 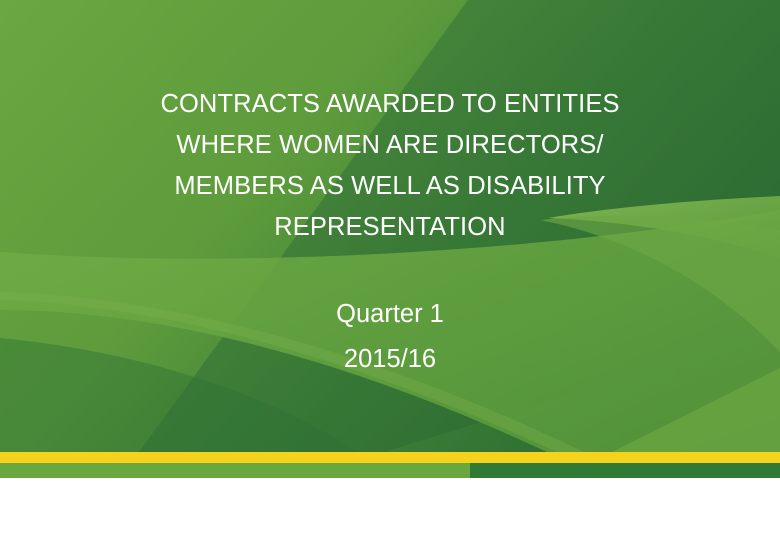 What do you see at coordinates (390, 359) in the screenshot?
I see `subtitle-line-year: 2015/16` at bounding box center [390, 359].